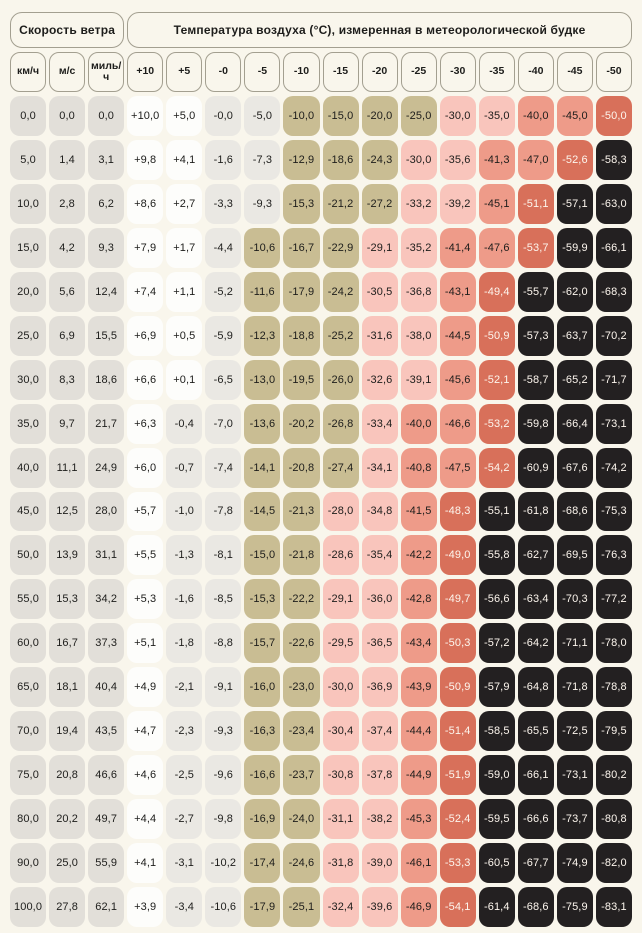 This screenshot has width=642, height=933. What do you see at coordinates (340, 159) in the screenshot?
I see `wind-chill-cell: -18,6` at bounding box center [340, 159].